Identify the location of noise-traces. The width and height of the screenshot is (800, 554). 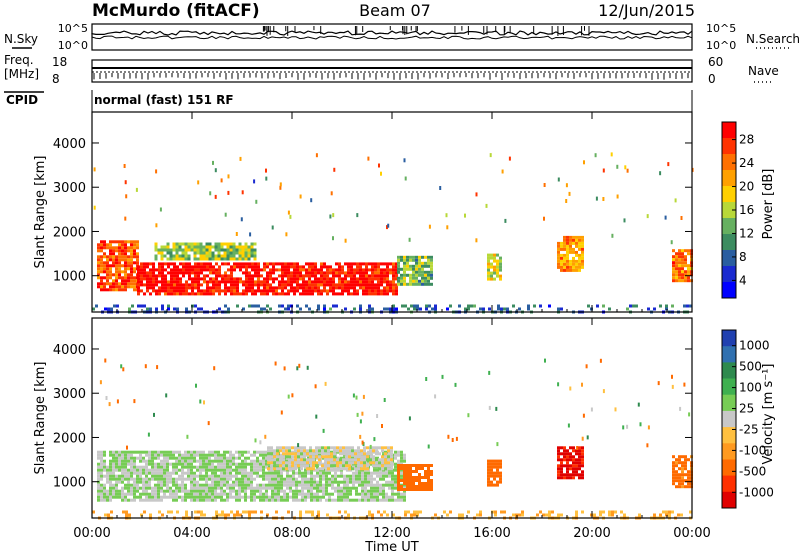
(392, 33).